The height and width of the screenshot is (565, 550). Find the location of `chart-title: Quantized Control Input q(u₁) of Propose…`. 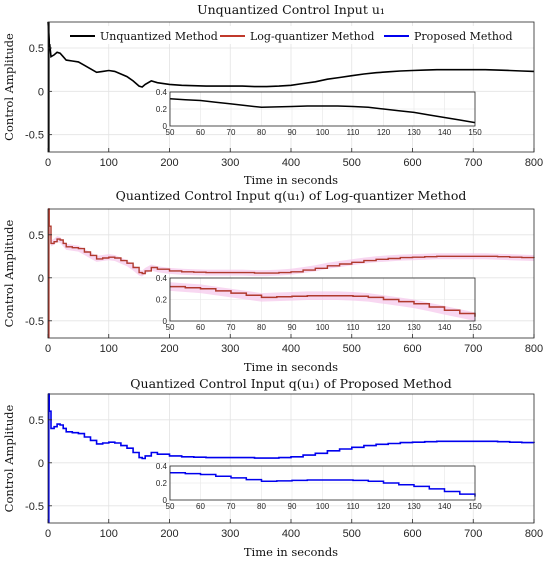

chart-title: Quantized Control Input q(u₁) of Propose… is located at coordinates (290, 383).